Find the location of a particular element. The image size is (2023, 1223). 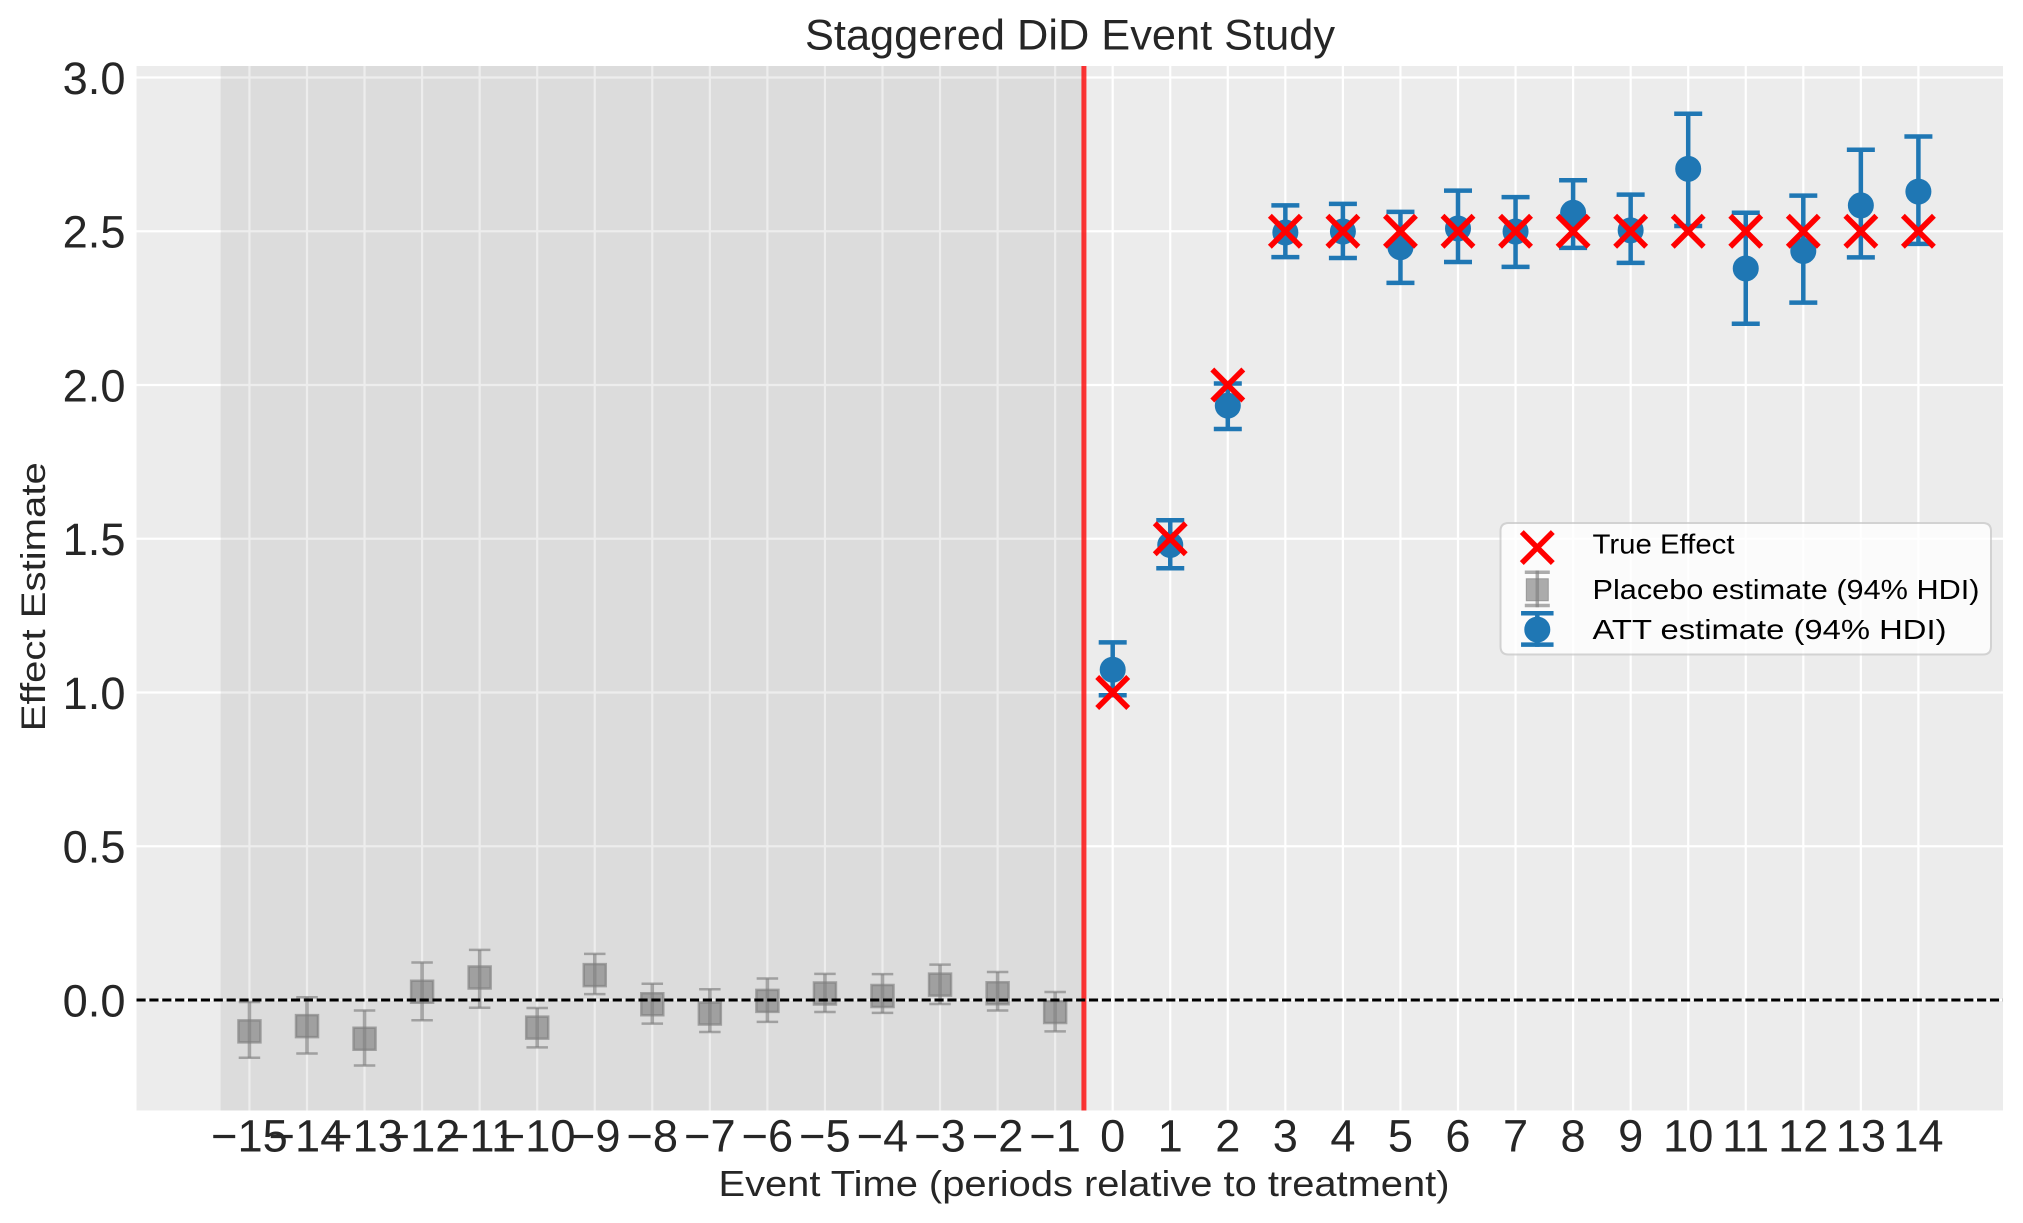

svg-text: 1.0 is located at coordinates (94, 693).